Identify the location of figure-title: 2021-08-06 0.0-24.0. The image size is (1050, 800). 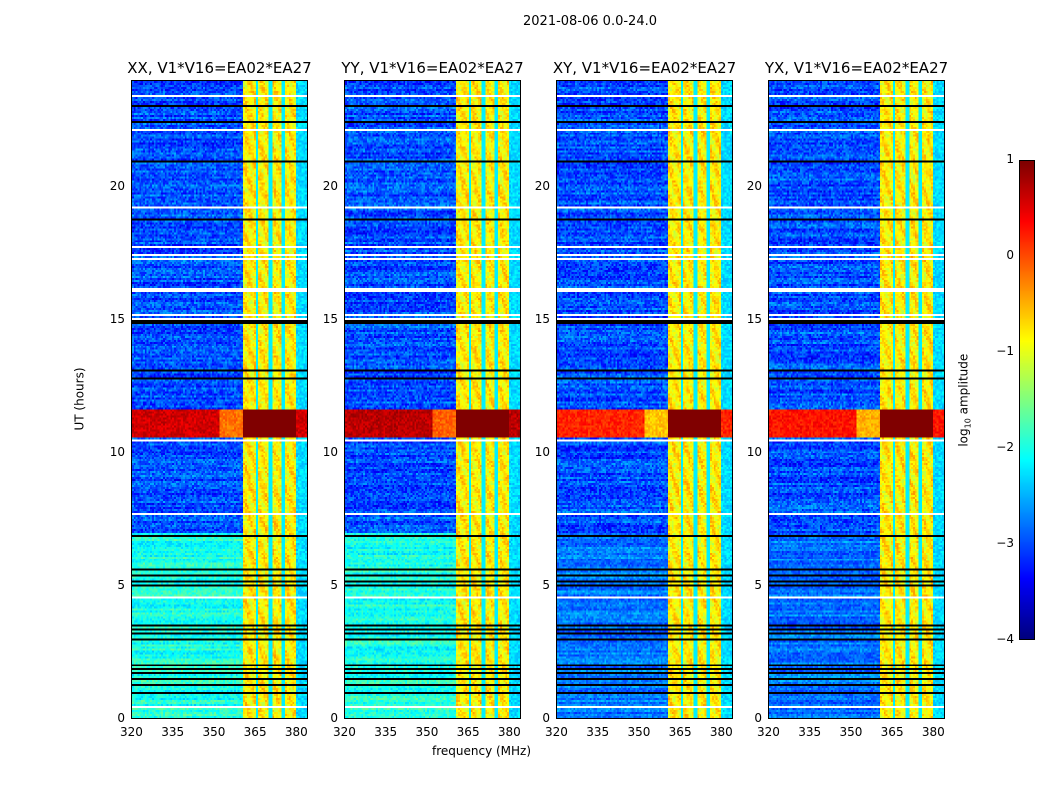
(590, 21).